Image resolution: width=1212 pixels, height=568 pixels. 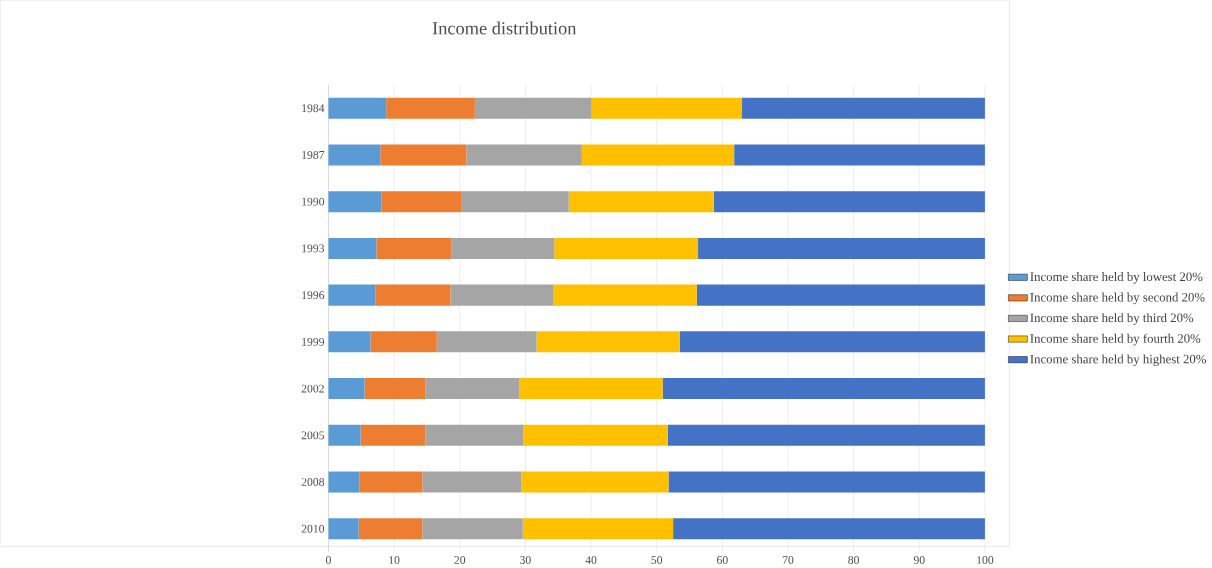 What do you see at coordinates (394, 560) in the screenshot?
I see `x-tick-label: 10` at bounding box center [394, 560].